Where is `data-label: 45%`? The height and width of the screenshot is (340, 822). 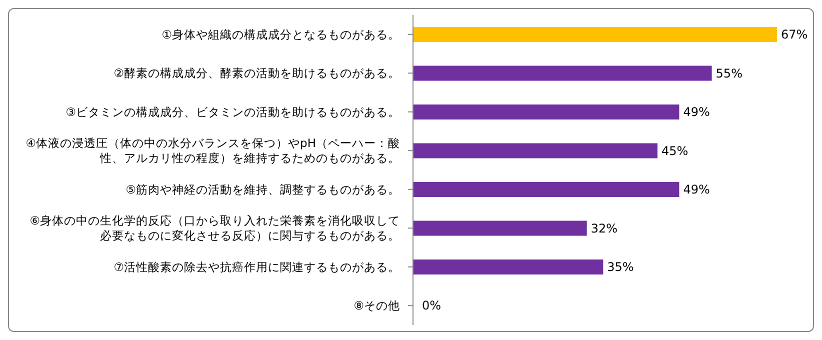 data-label: 45% is located at coordinates (674, 151).